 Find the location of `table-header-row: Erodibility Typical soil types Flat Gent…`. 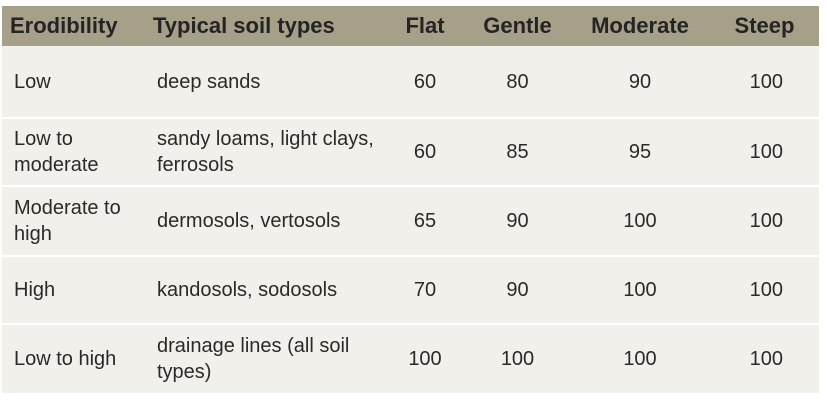

table-header-row: Erodibility Typical soil types Flat Gent… is located at coordinates (410, 26).